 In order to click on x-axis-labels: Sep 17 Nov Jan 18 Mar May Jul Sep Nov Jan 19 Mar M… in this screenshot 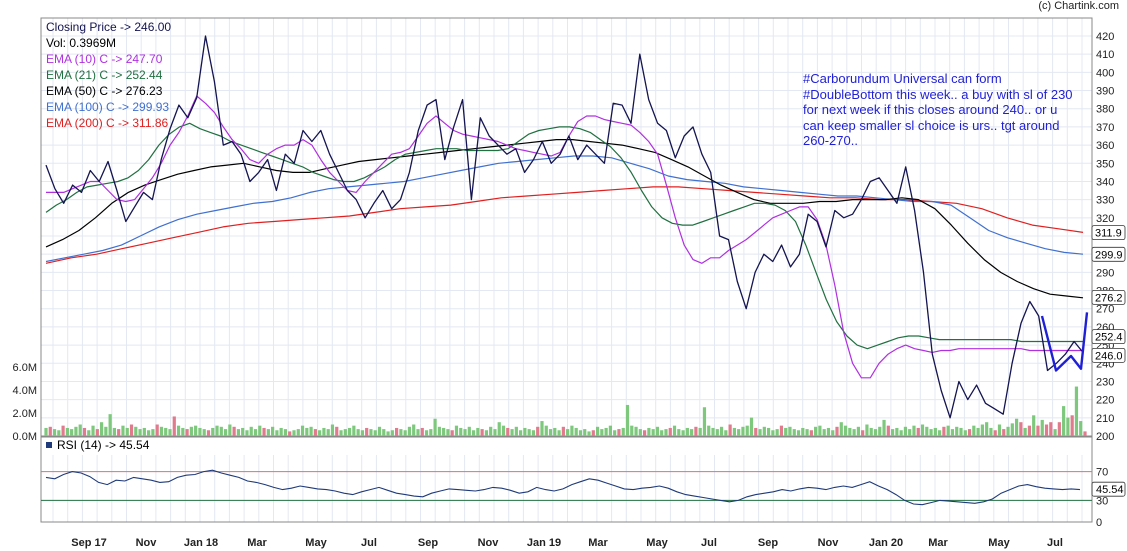, I will do `click(567, 543)`.